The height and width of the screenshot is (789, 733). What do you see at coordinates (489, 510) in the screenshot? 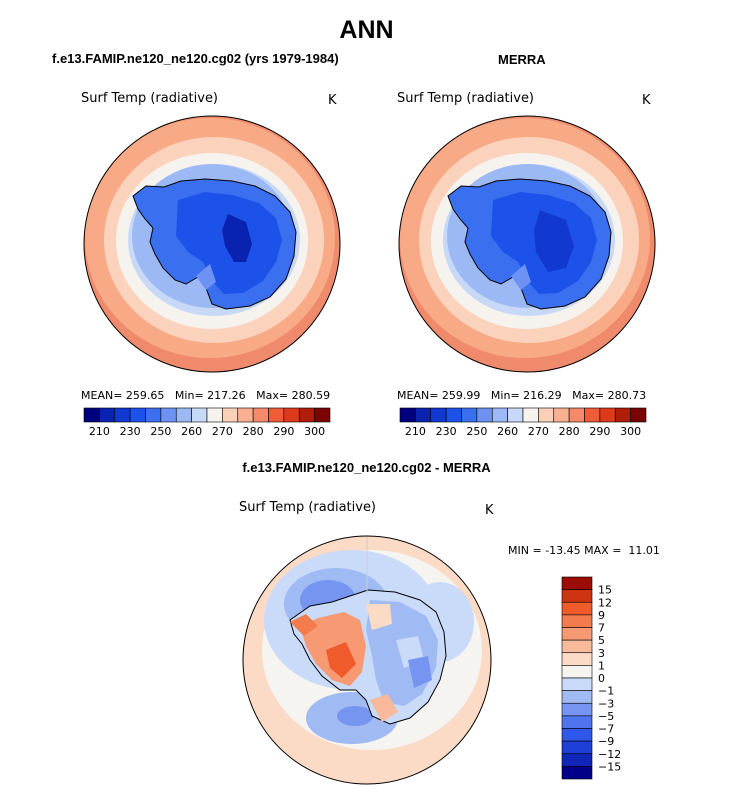
I see `diff-units: K` at bounding box center [489, 510].